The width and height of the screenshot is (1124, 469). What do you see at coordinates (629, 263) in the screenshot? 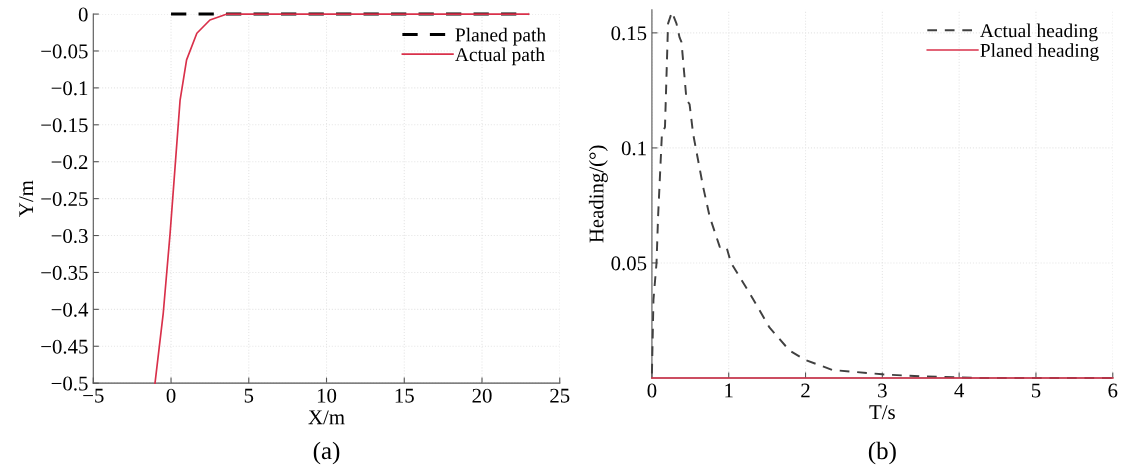
I see `y-tick-label: 0.05` at bounding box center [629, 263].